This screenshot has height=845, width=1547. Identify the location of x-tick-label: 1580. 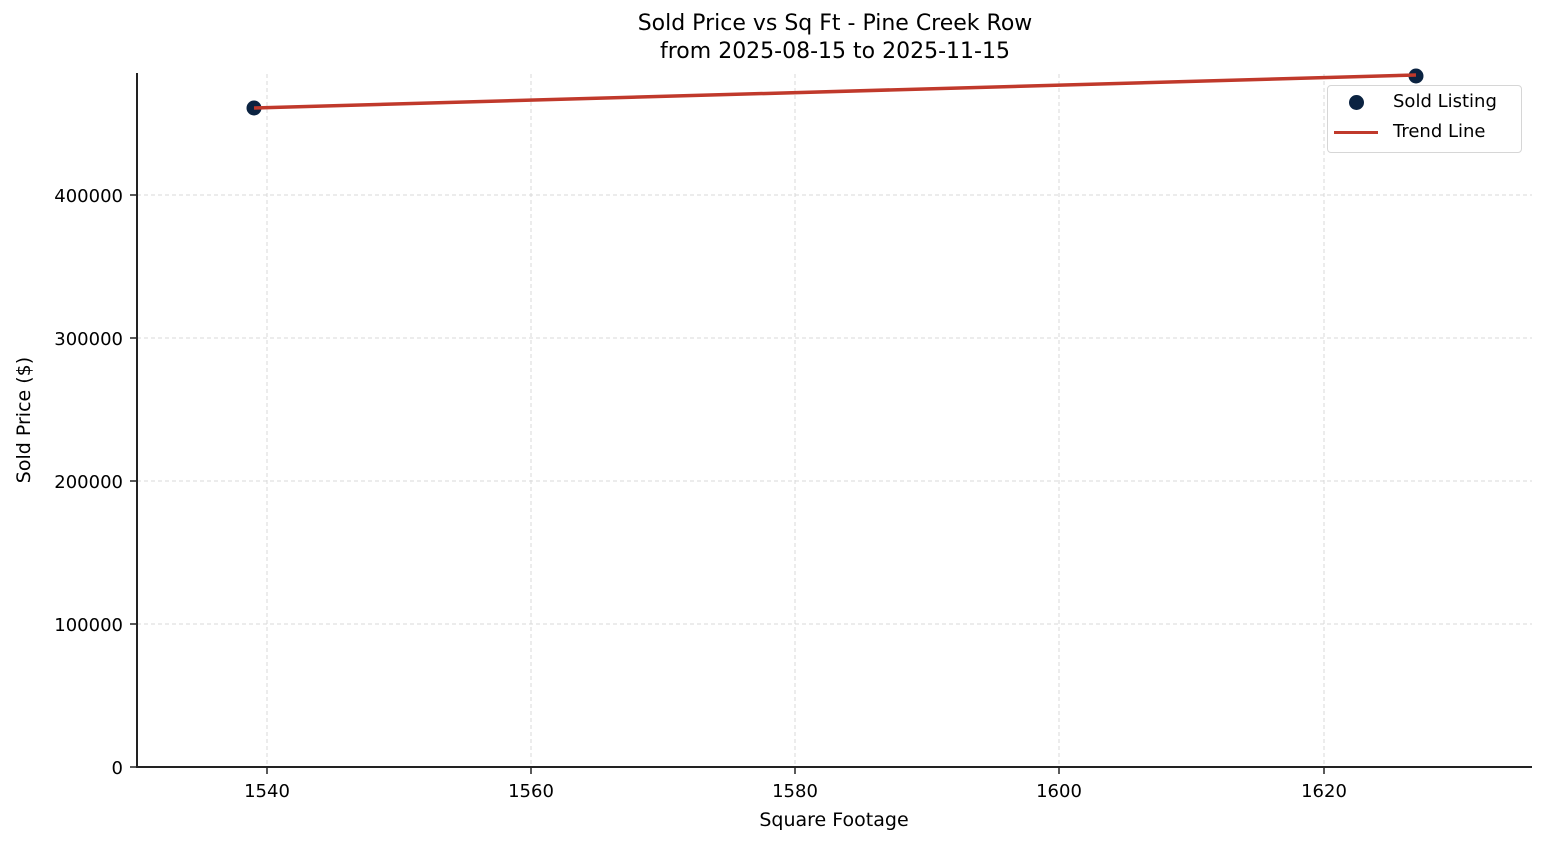
(795, 791).